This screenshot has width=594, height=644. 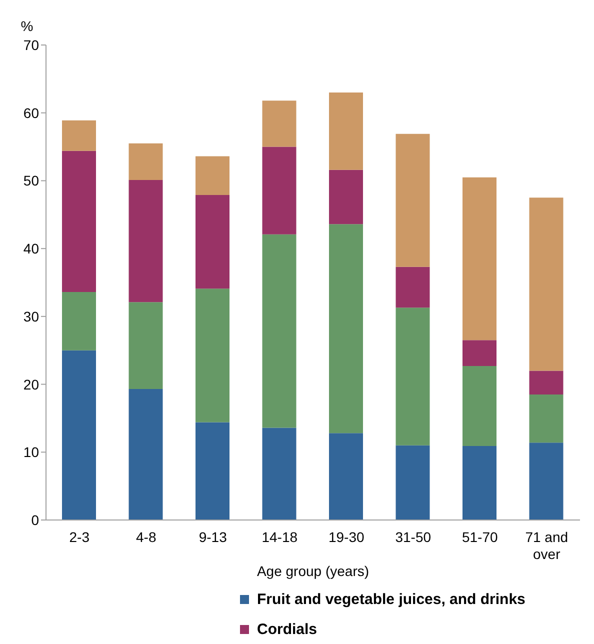 I want to click on x-tick-label: 19-30, so click(x=346, y=537).